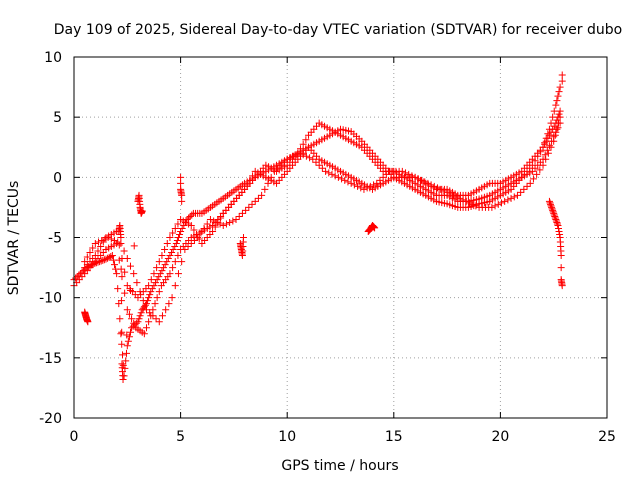 Image resolution: width=640 pixels, height=480 pixels. I want to click on y-tick-labels: -20 -15 -10 -5 0 5 10, so click(50, 238).